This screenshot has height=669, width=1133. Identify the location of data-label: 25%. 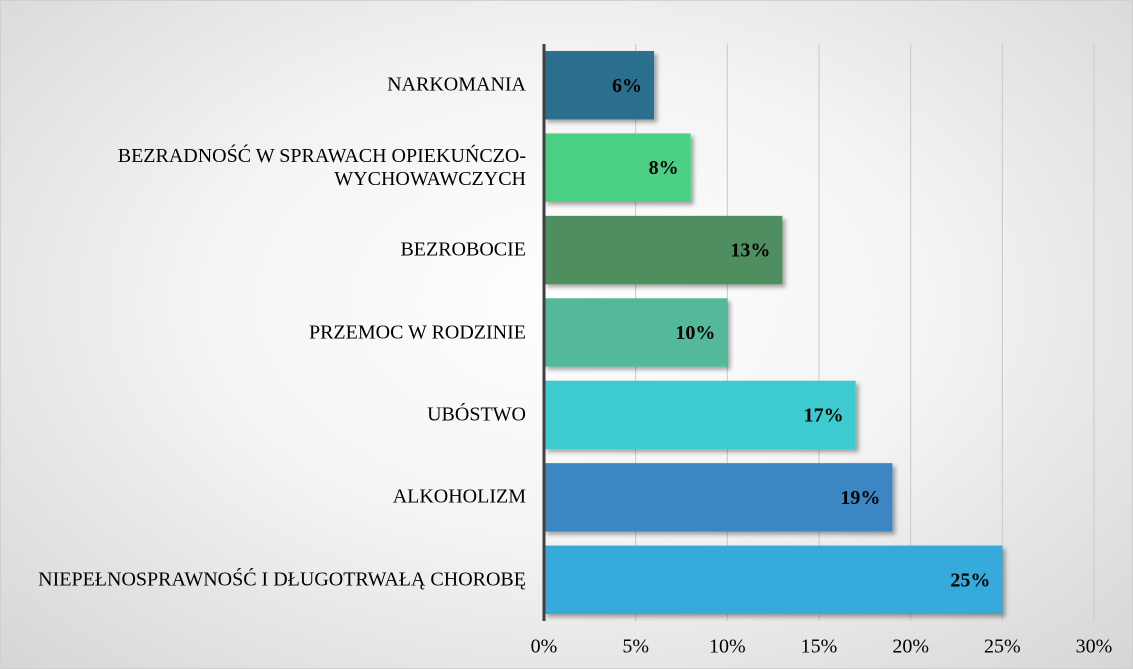
(970, 580).